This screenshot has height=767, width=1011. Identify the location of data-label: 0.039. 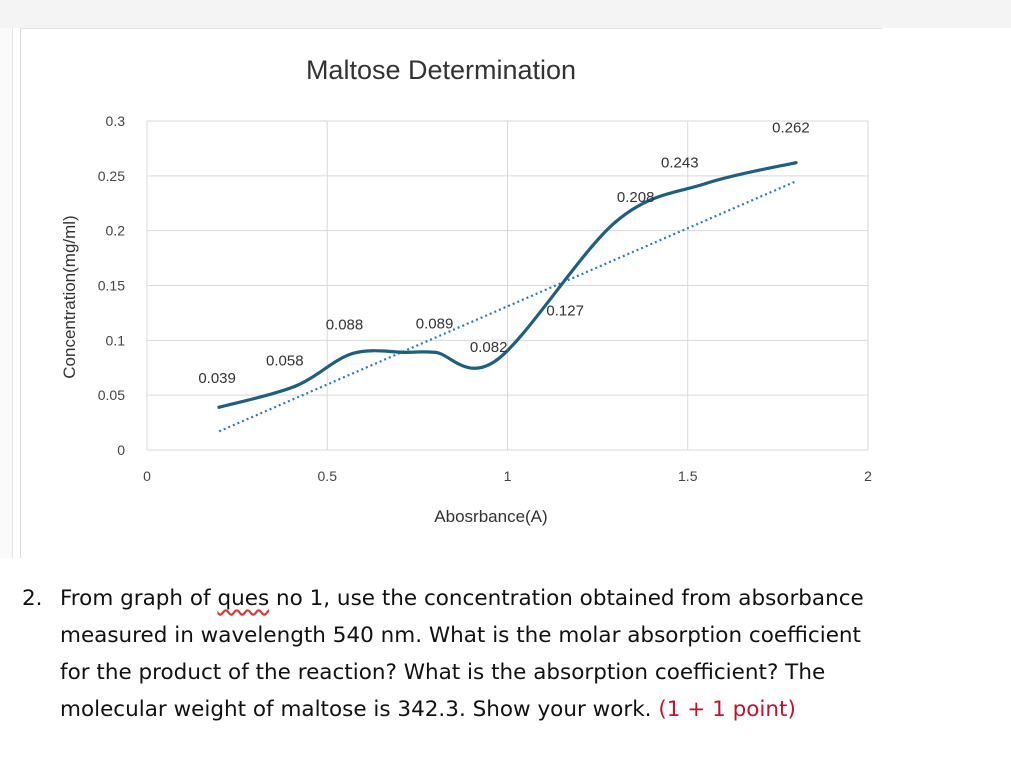
(217, 378).